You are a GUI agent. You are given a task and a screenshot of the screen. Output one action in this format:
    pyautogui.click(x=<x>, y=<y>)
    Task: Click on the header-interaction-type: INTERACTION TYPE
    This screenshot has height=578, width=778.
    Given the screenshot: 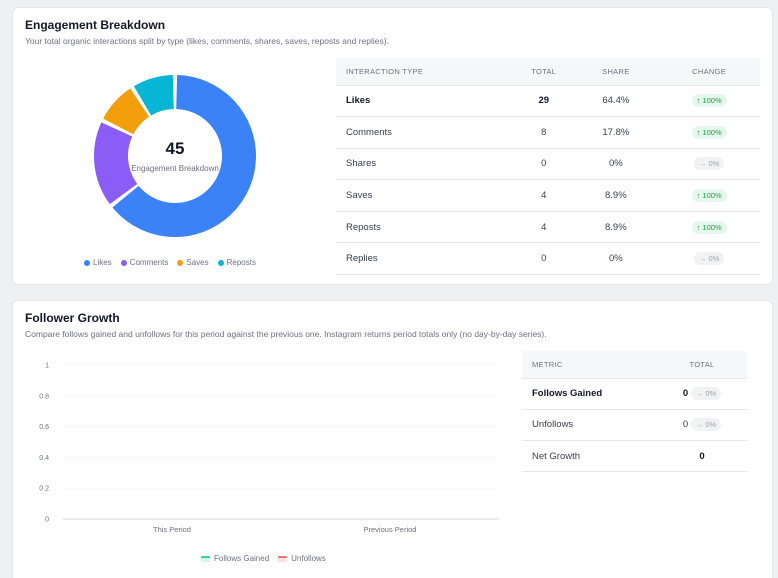 What is the action you would take?
    pyautogui.click(x=425, y=72)
    